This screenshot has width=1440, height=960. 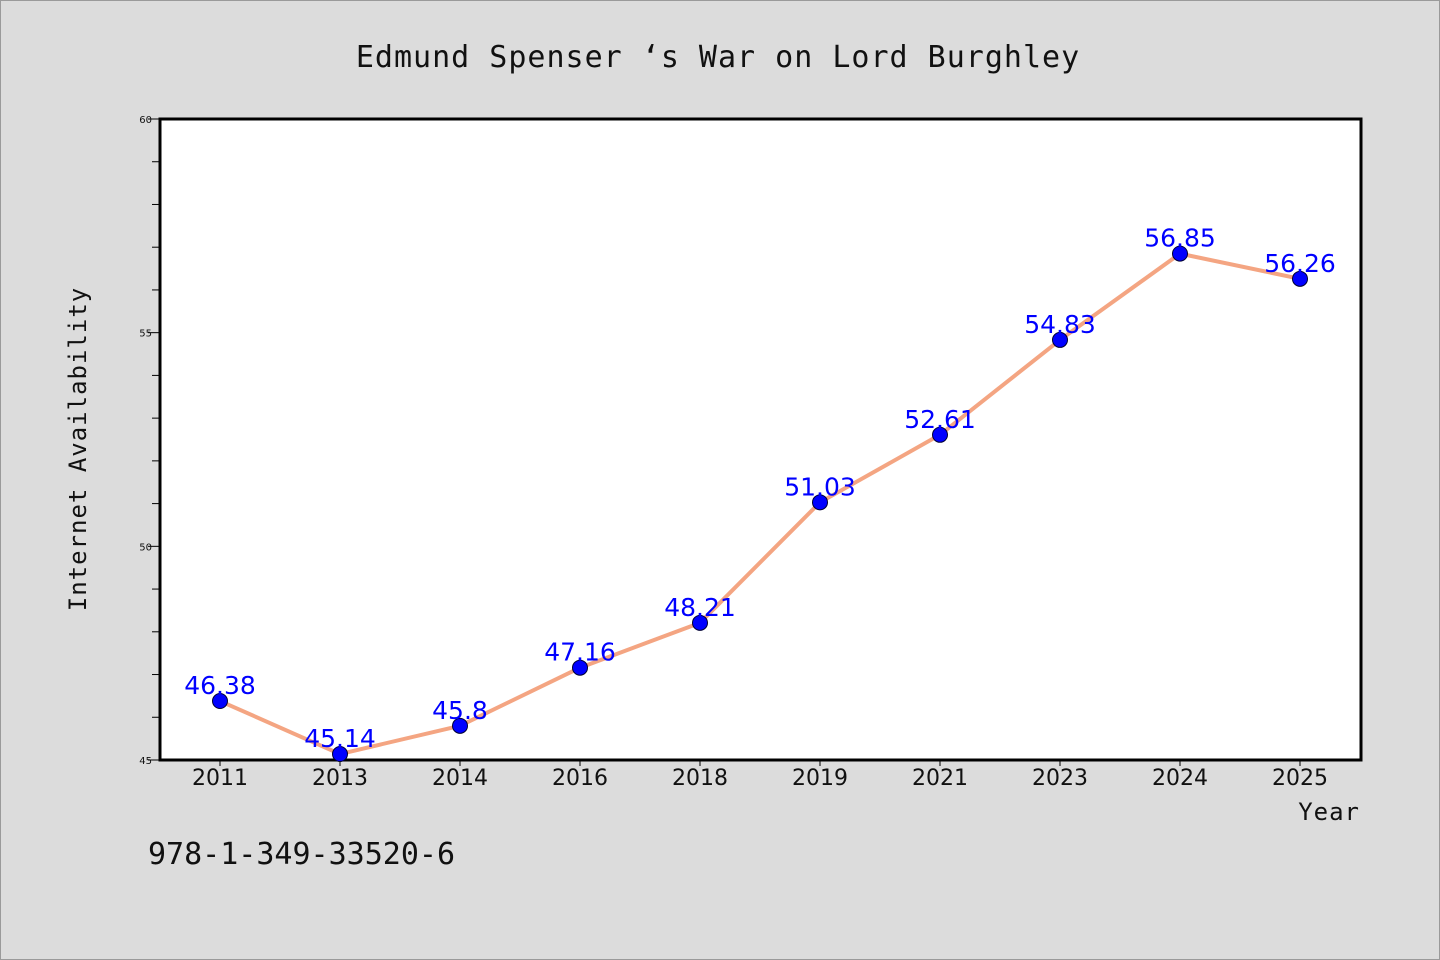 What do you see at coordinates (1300, 263) in the screenshot?
I see `data-label: 56.26` at bounding box center [1300, 263].